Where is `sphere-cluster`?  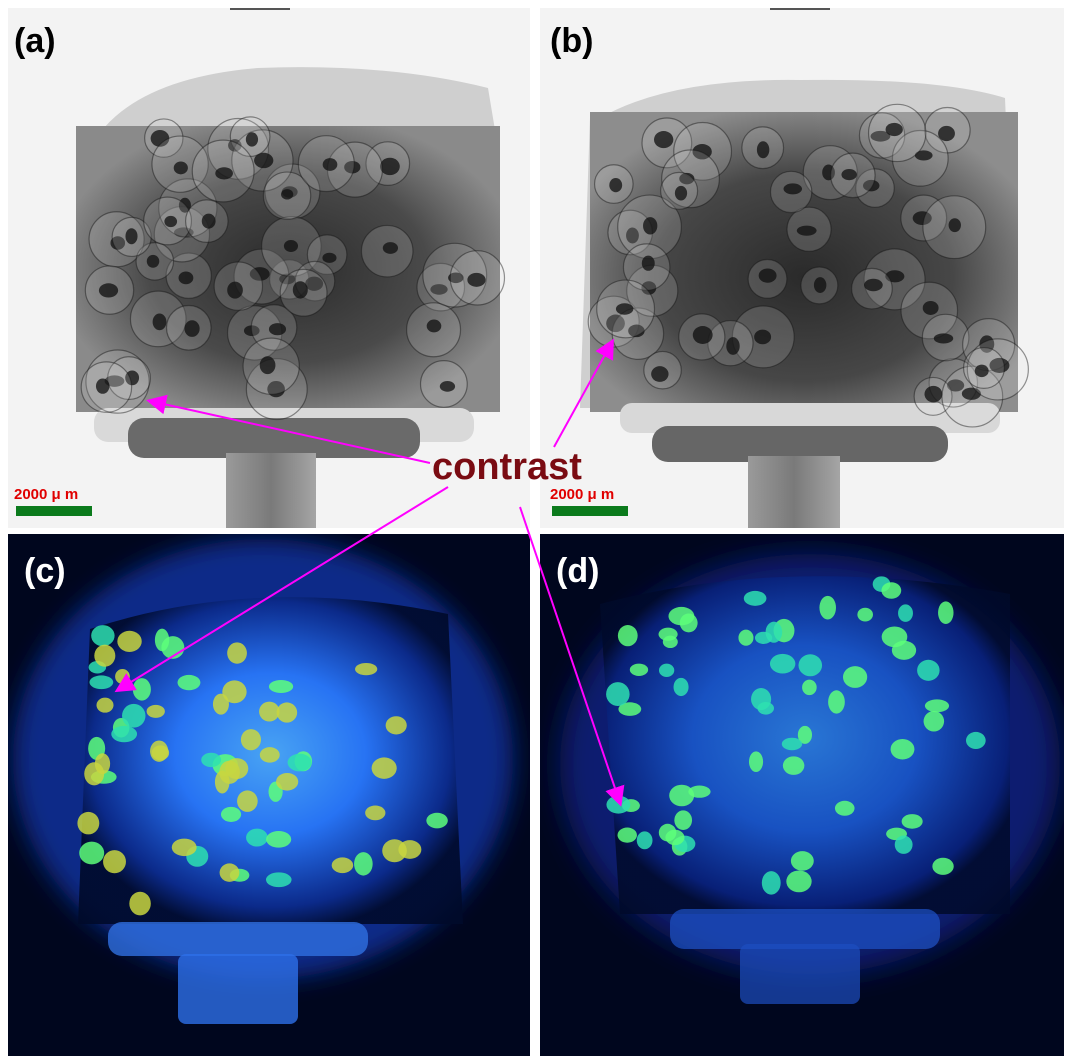
sphere-cluster is located at coordinates (293, 268).